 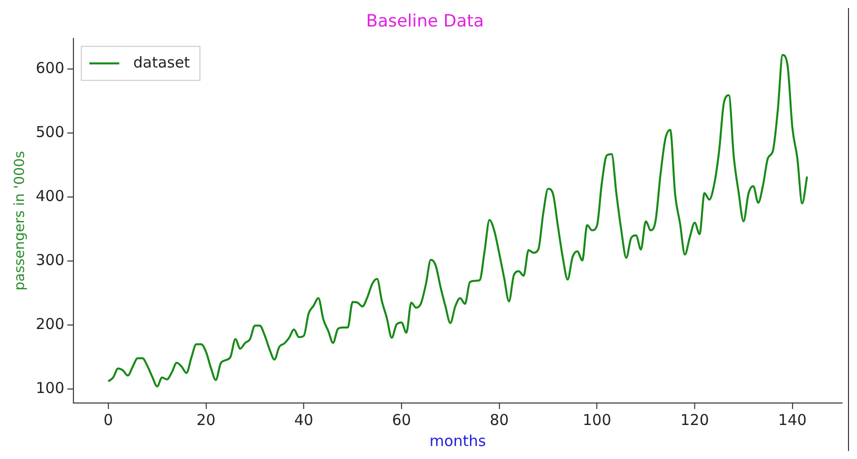 I want to click on y-tick-label: 100, so click(x=50, y=387).